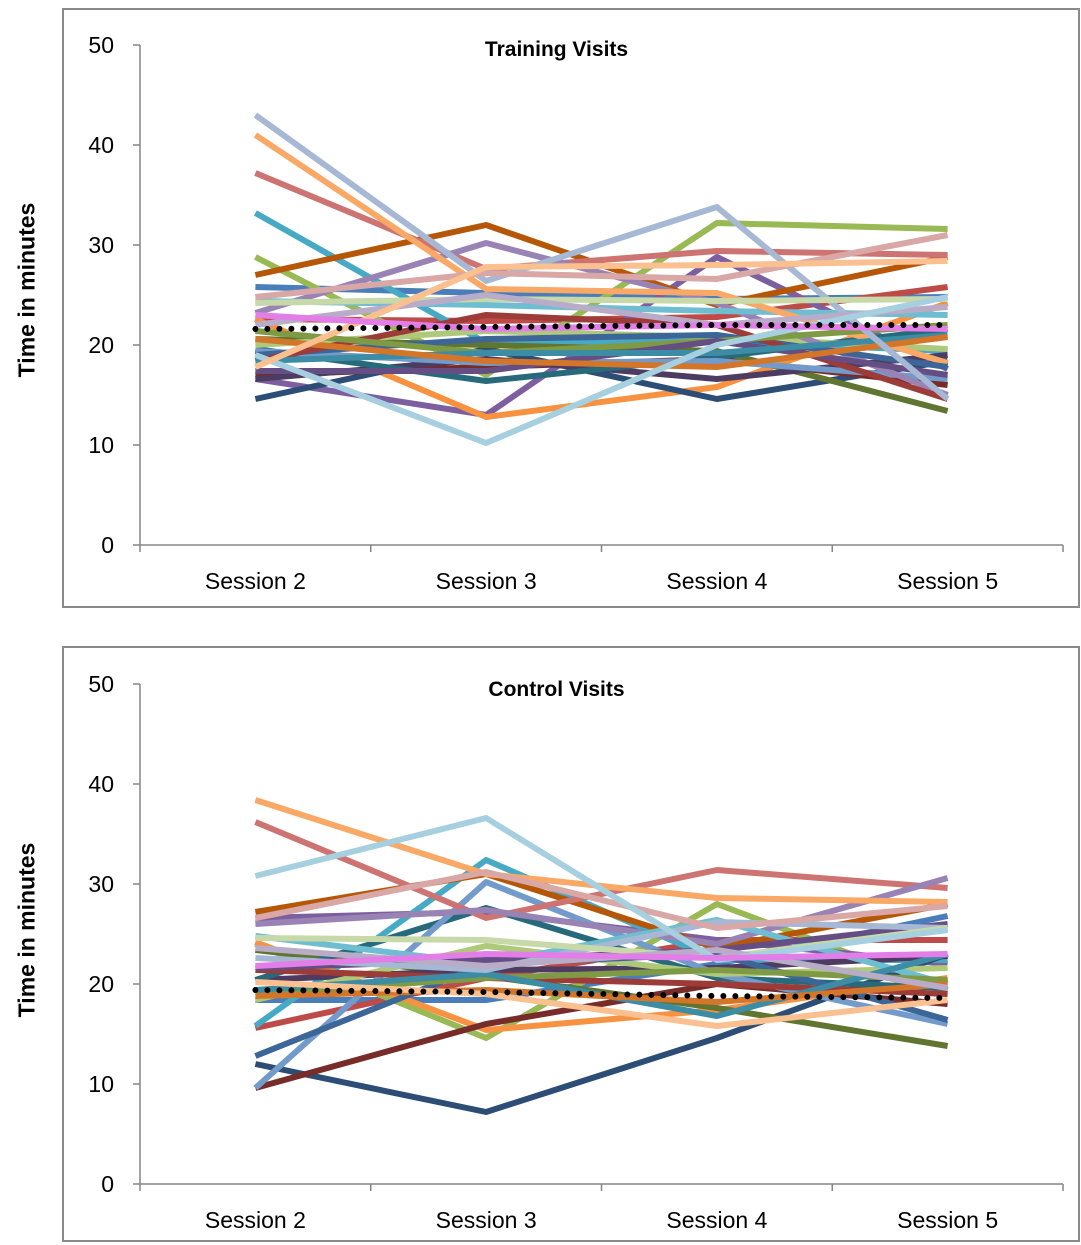 Image resolution: width=1081 pixels, height=1245 pixels. Describe the element at coordinates (716, 1220) in the screenshot. I see `control-x-tick-label: Session 4` at that location.